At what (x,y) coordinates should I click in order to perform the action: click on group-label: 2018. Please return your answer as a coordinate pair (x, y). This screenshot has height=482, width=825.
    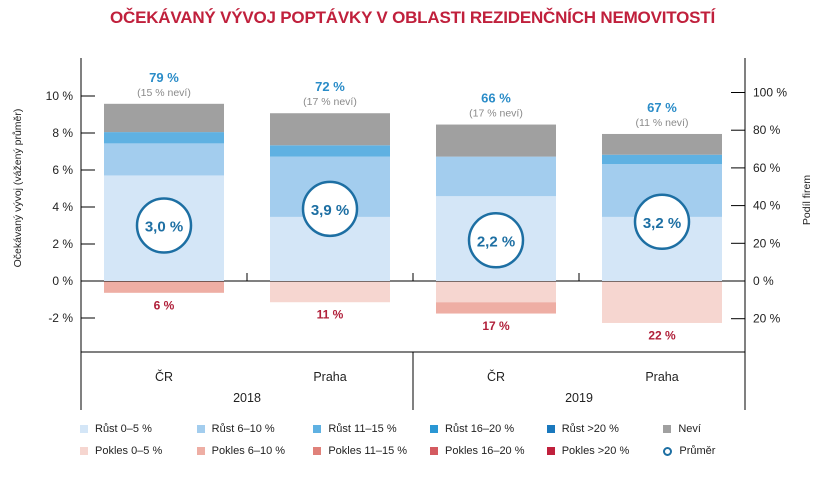
    Looking at the image, I should click on (247, 398).